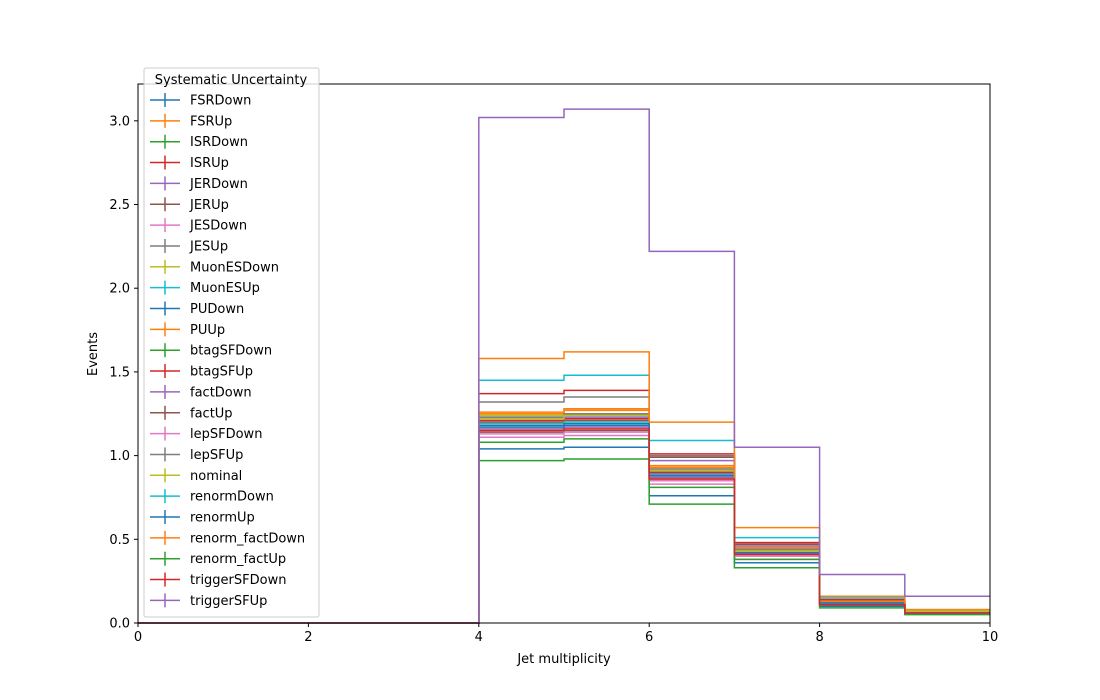 The height and width of the screenshot is (700, 1100). I want to click on legend-entry: factUp, so click(191, 413).